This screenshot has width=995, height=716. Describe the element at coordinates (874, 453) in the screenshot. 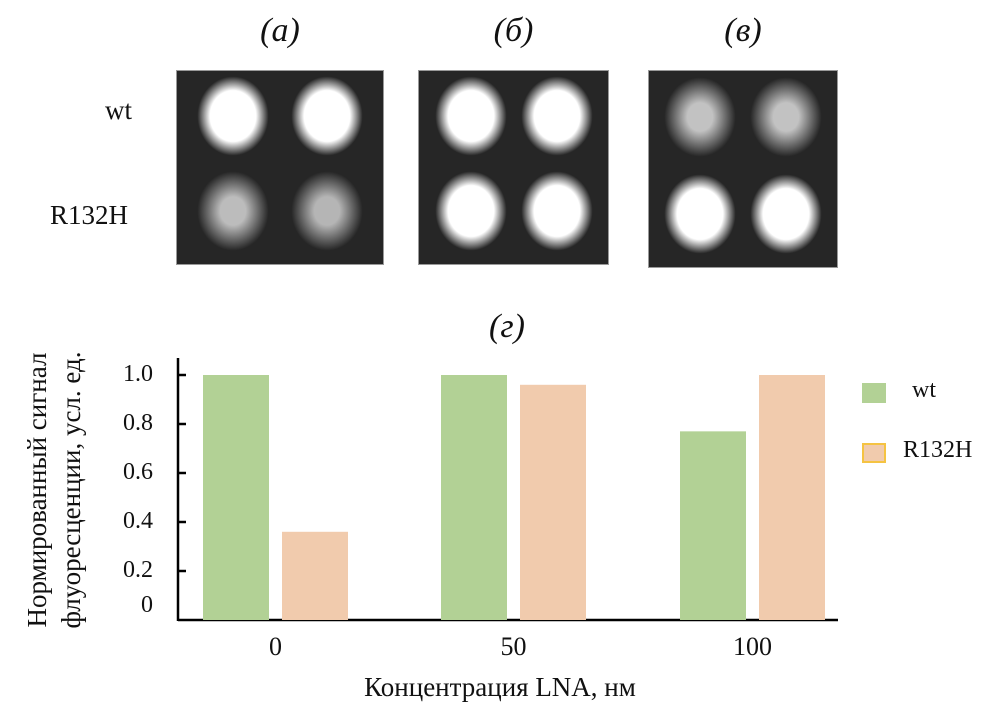

I see `legend-swatch-r132h` at that location.